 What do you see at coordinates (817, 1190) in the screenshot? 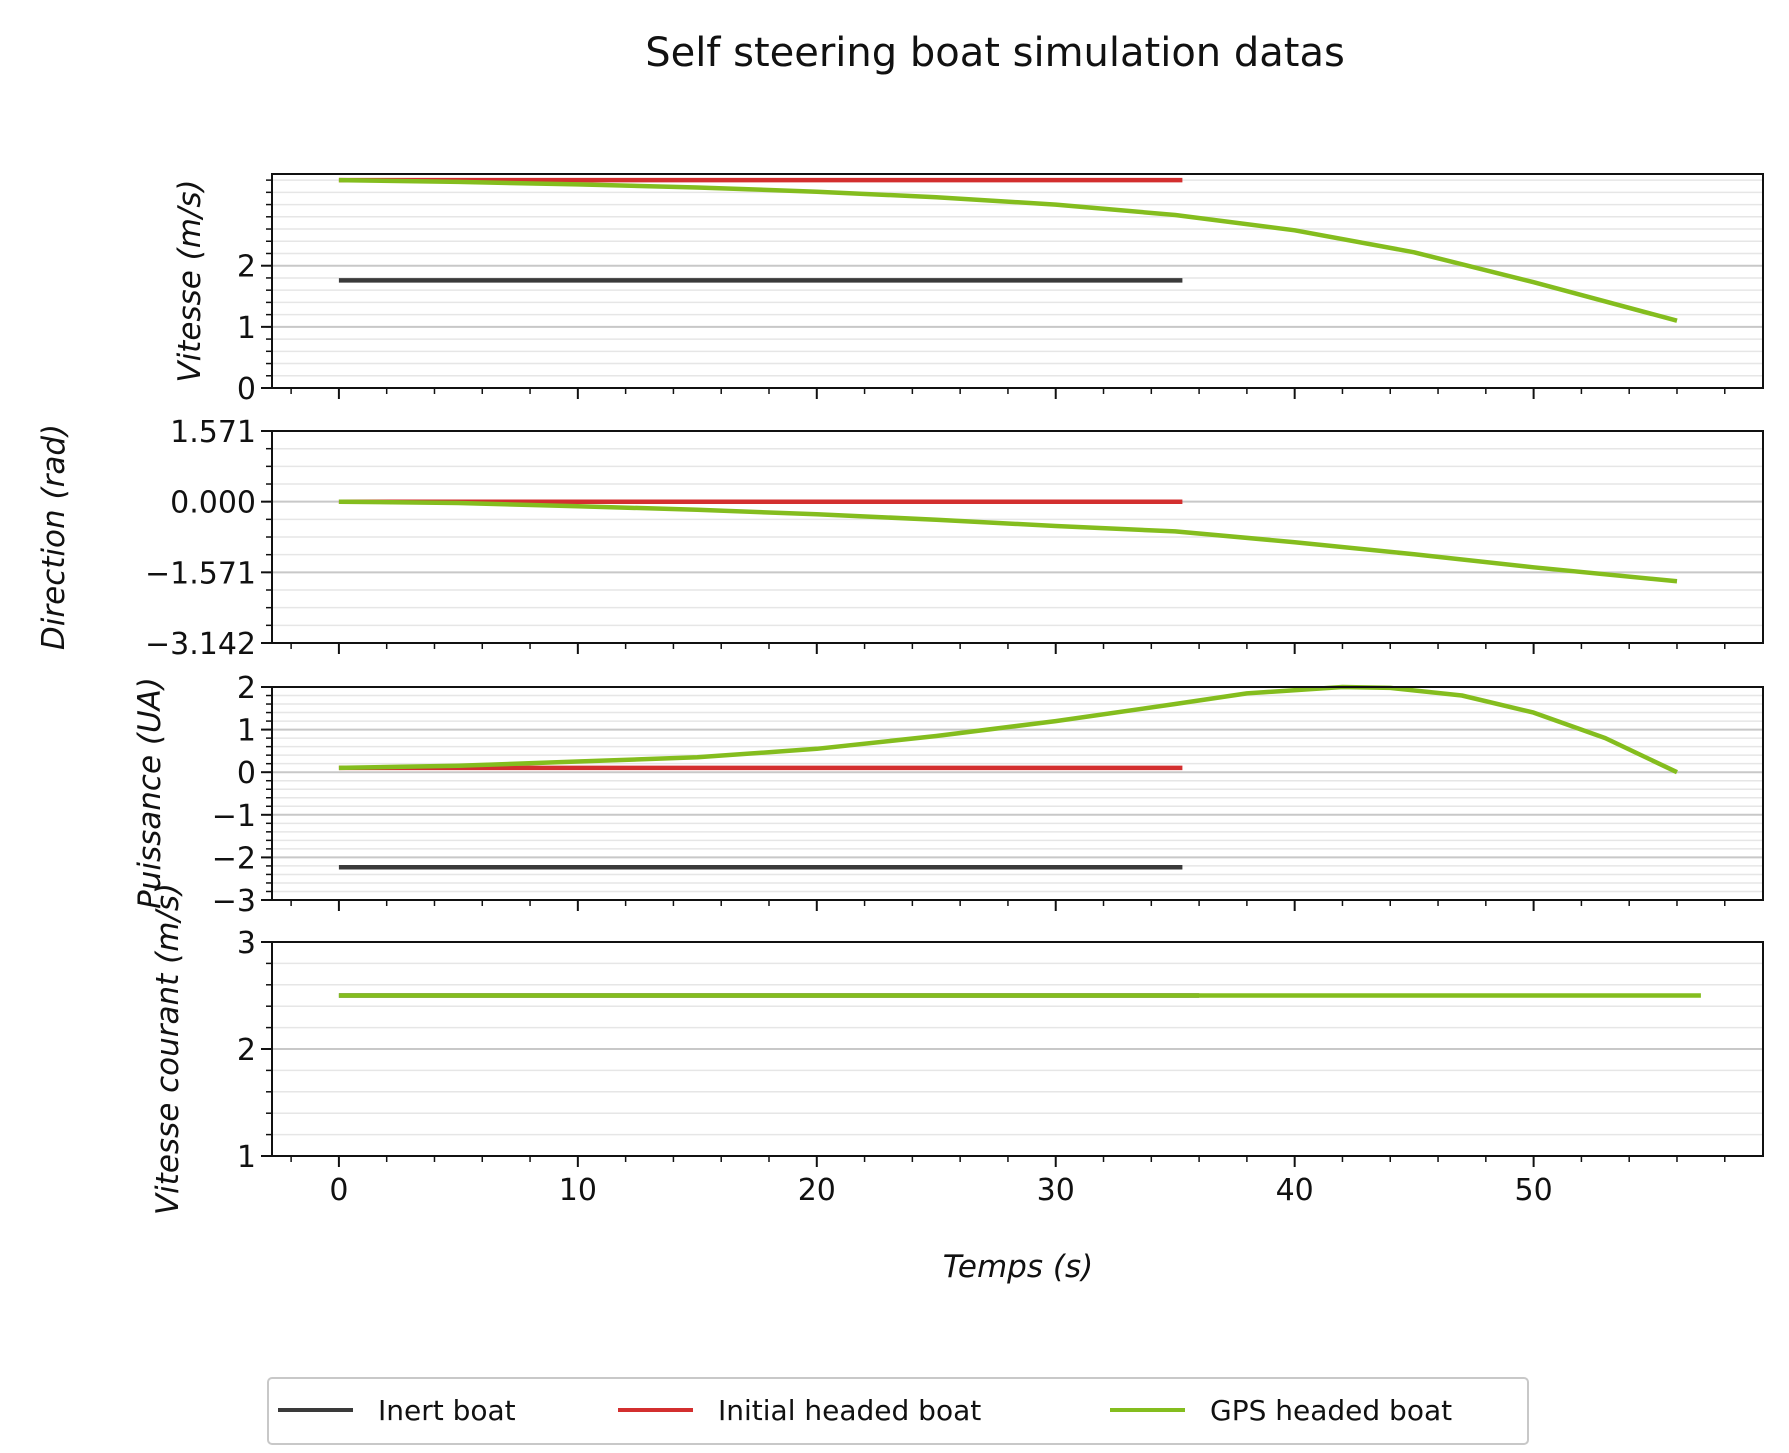
I see `x-tick-label: 20` at bounding box center [817, 1190].